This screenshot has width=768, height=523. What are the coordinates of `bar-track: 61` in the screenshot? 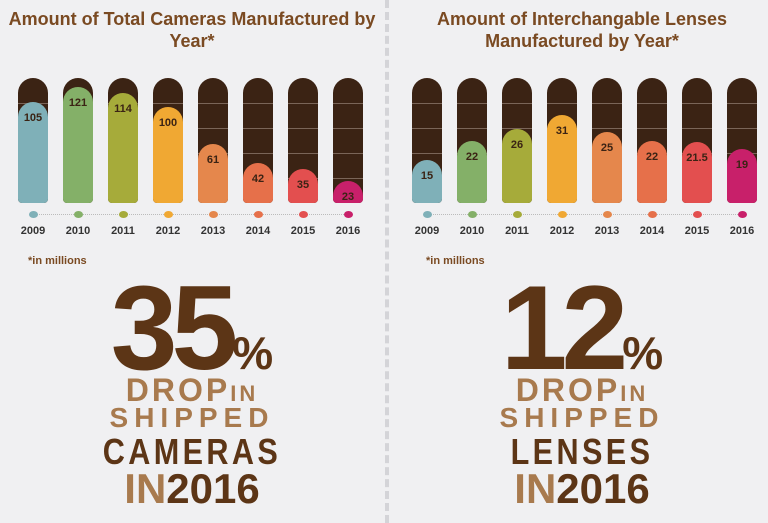 It's located at (213, 140).